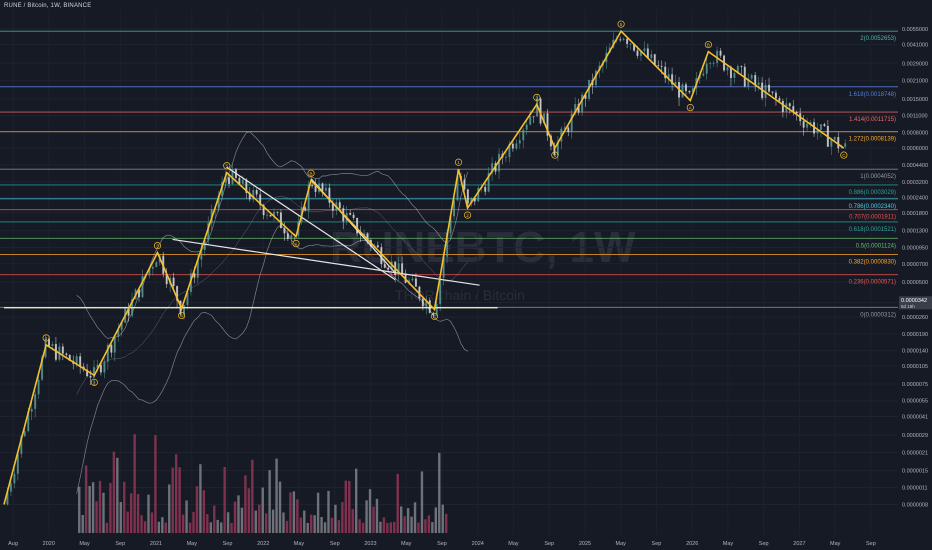  Describe the element at coordinates (458, 162) in the screenshot. I see `wave-label: 1` at that location.